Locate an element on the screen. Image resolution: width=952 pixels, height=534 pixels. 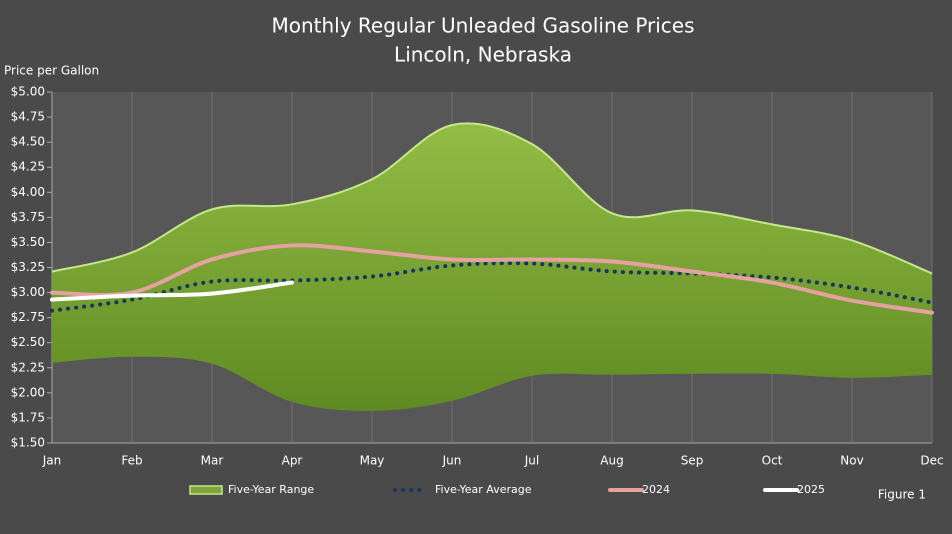
y-tick-label: $4.50 is located at coordinates (28, 142).